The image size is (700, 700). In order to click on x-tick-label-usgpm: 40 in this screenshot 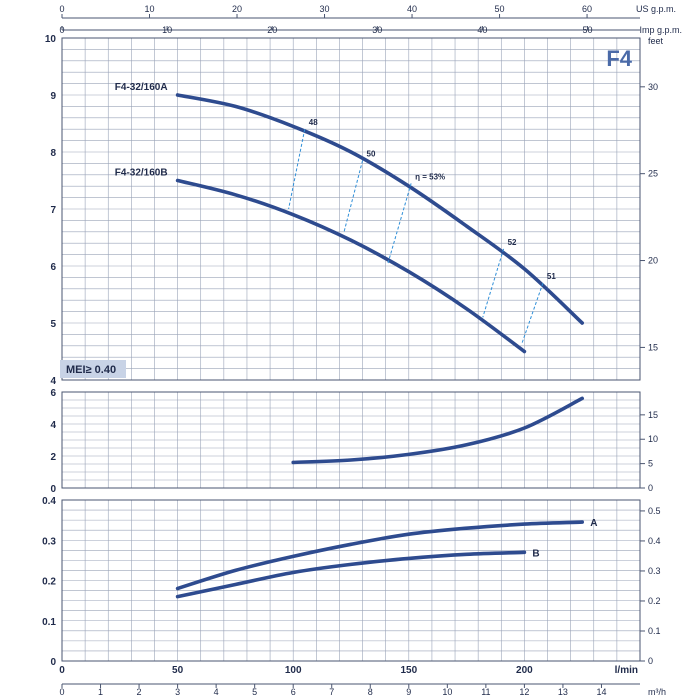, I will do `click(412, 9)`.